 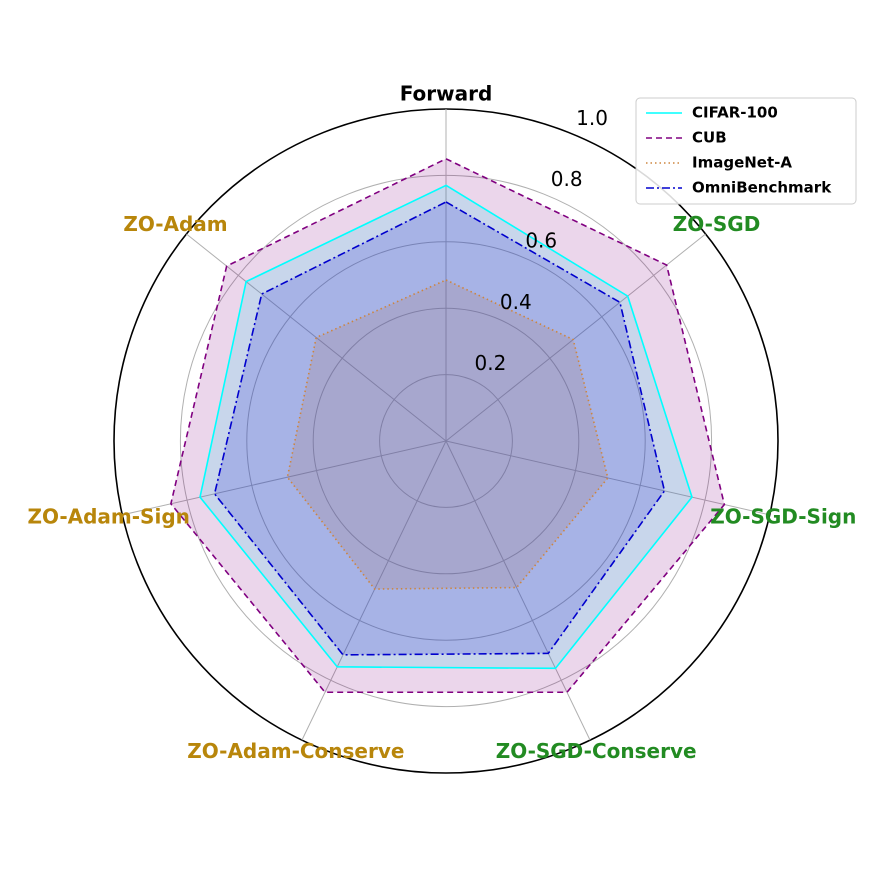 What do you see at coordinates (783, 516) in the screenshot?
I see `category-label: ZO-SGD-Sign` at bounding box center [783, 516].